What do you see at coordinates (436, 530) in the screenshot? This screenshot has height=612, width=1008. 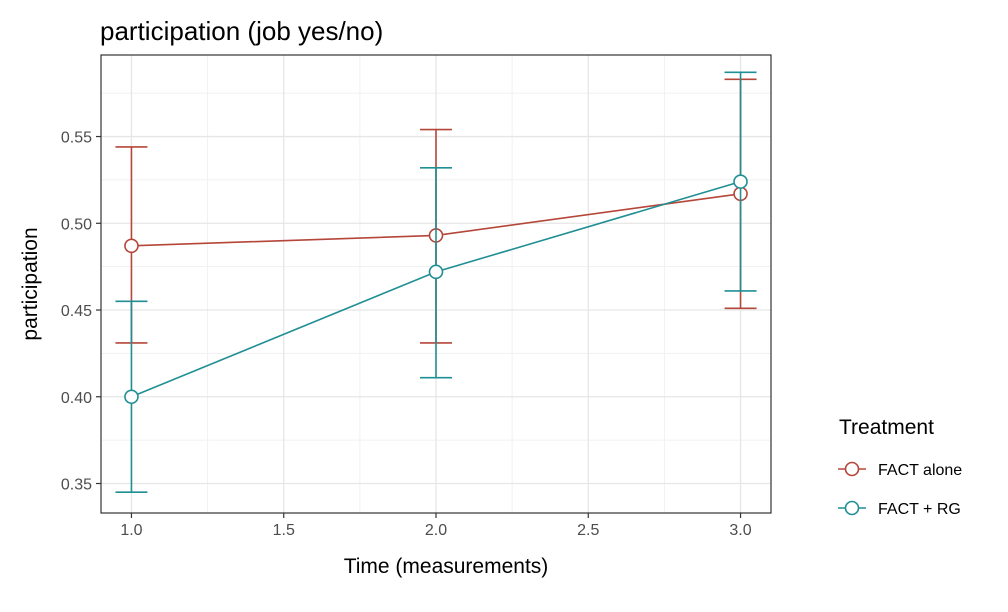 I see `x-tick-label: 2.0` at bounding box center [436, 530].